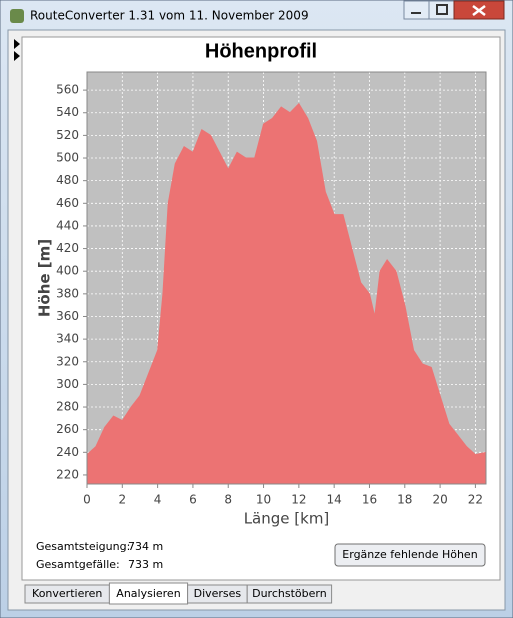 The width and height of the screenshot is (513, 618). Describe the element at coordinates (122, 500) in the screenshot. I see `x-tick-label: 2` at that location.